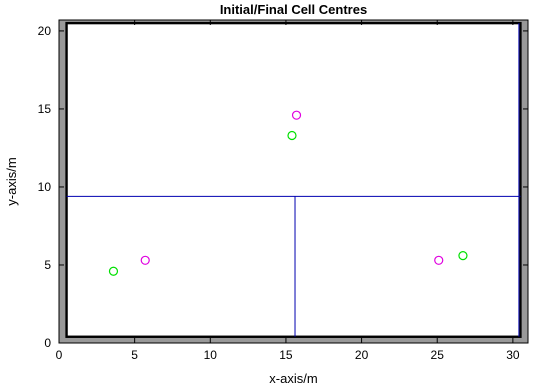 The height and width of the screenshot is (389, 534). Describe the element at coordinates (362, 355) in the screenshot. I see `x-tick-label: 20` at that location.